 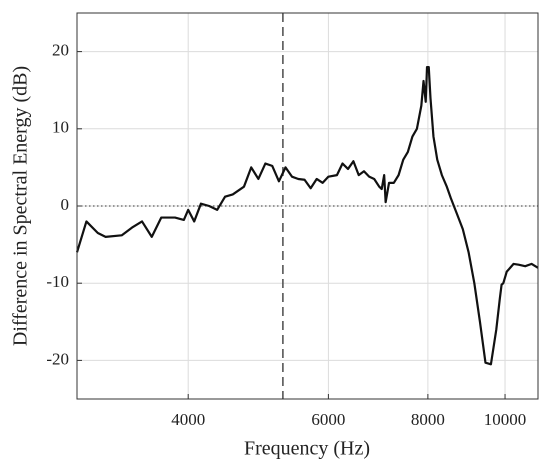 What do you see at coordinates (60, 127) in the screenshot?
I see `y-tick-label: 10` at bounding box center [60, 127].